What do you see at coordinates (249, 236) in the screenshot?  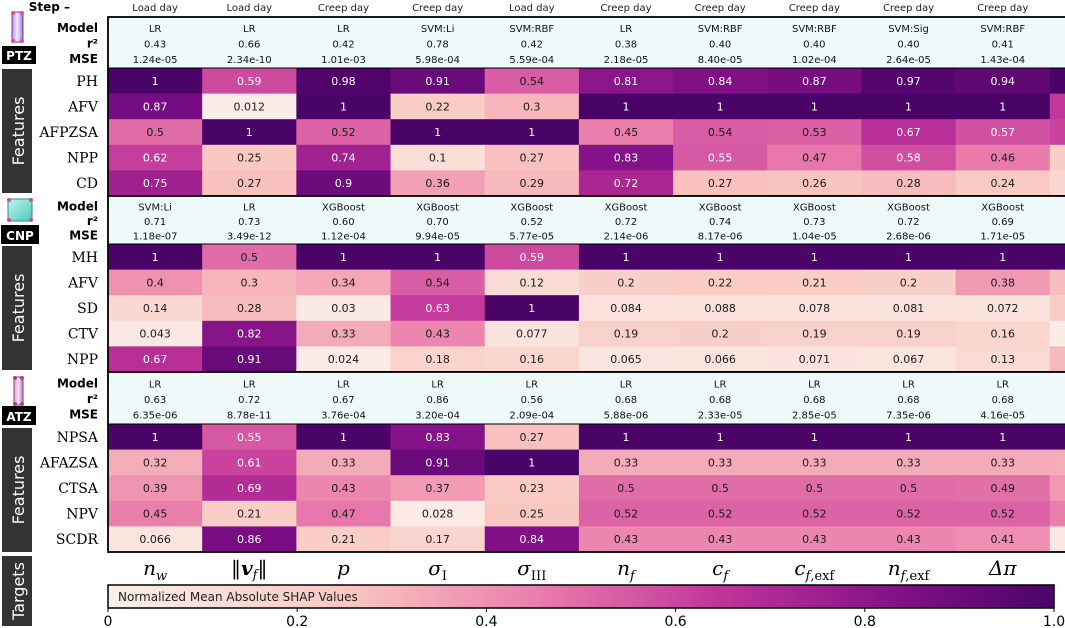 I see `meta-mse-cell: 3.49e-12` at bounding box center [249, 236].